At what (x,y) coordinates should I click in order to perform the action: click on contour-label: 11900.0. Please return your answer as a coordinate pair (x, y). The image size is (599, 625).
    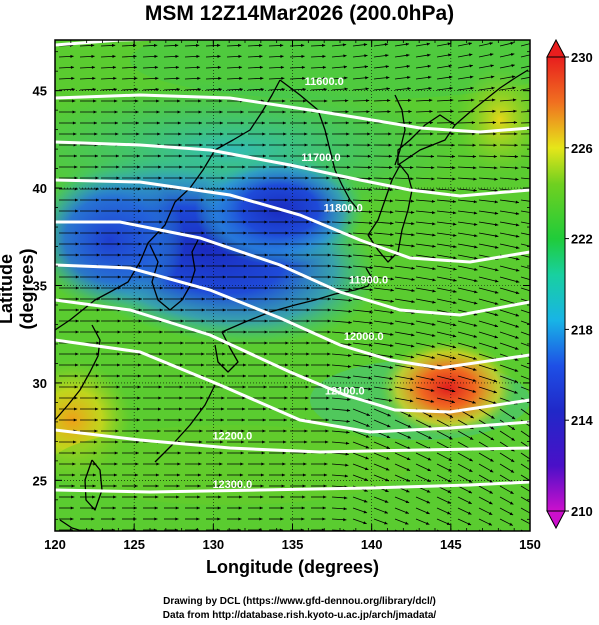
    Looking at the image, I should click on (368, 281).